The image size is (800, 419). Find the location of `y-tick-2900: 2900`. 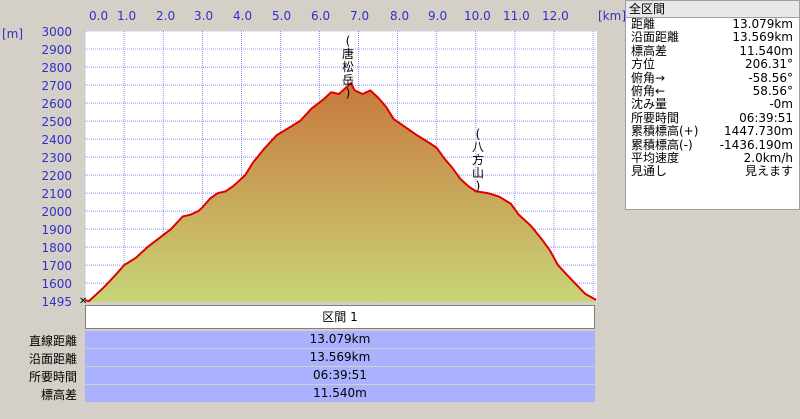

y-tick-2900: 2900 is located at coordinates (56, 50).